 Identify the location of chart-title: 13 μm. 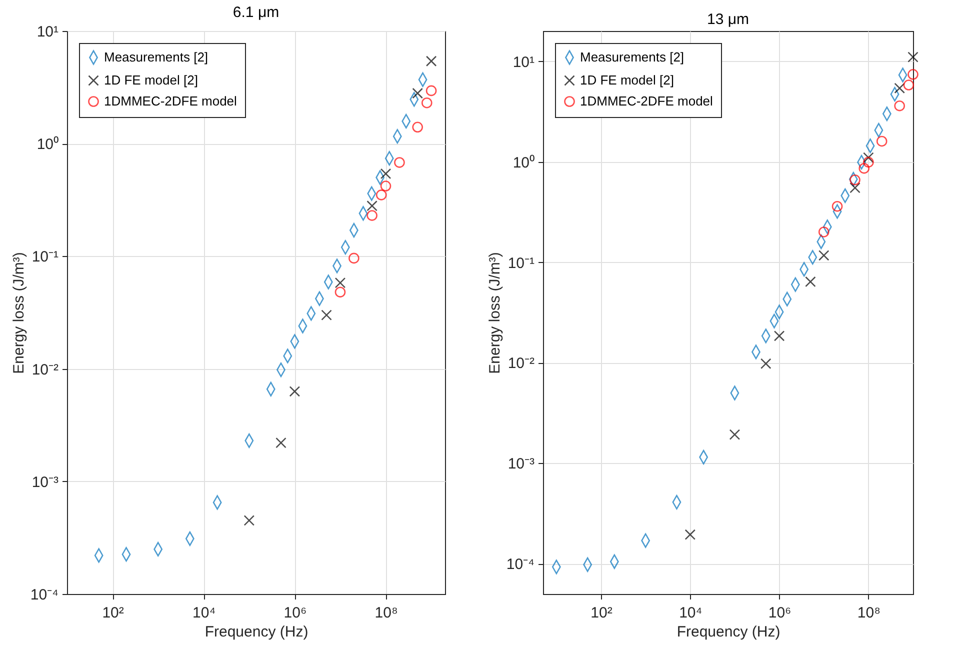
(728, 19).